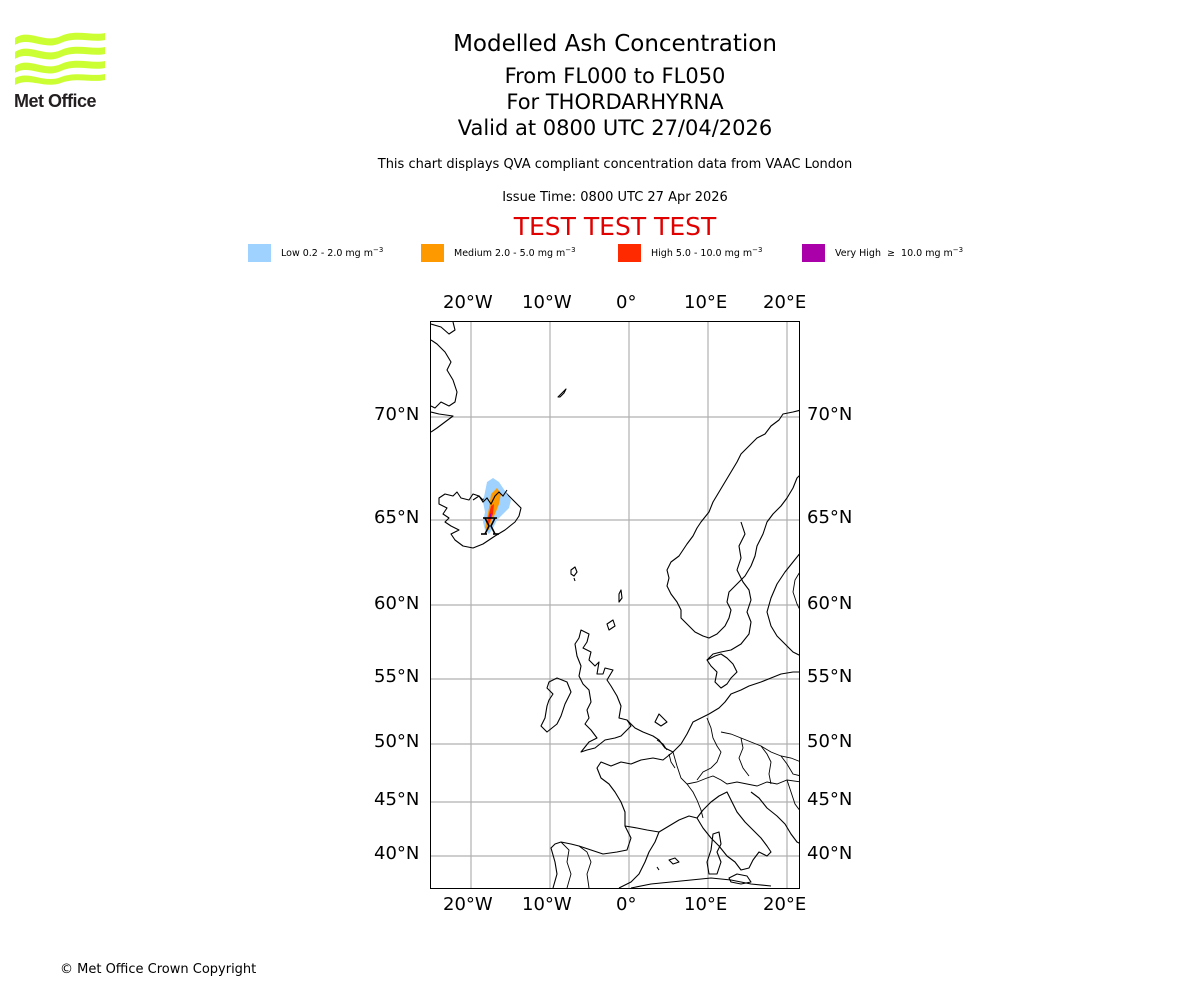 The image size is (1200, 1000). I want to click on met-office-logo: Met Office, so click(61, 71).